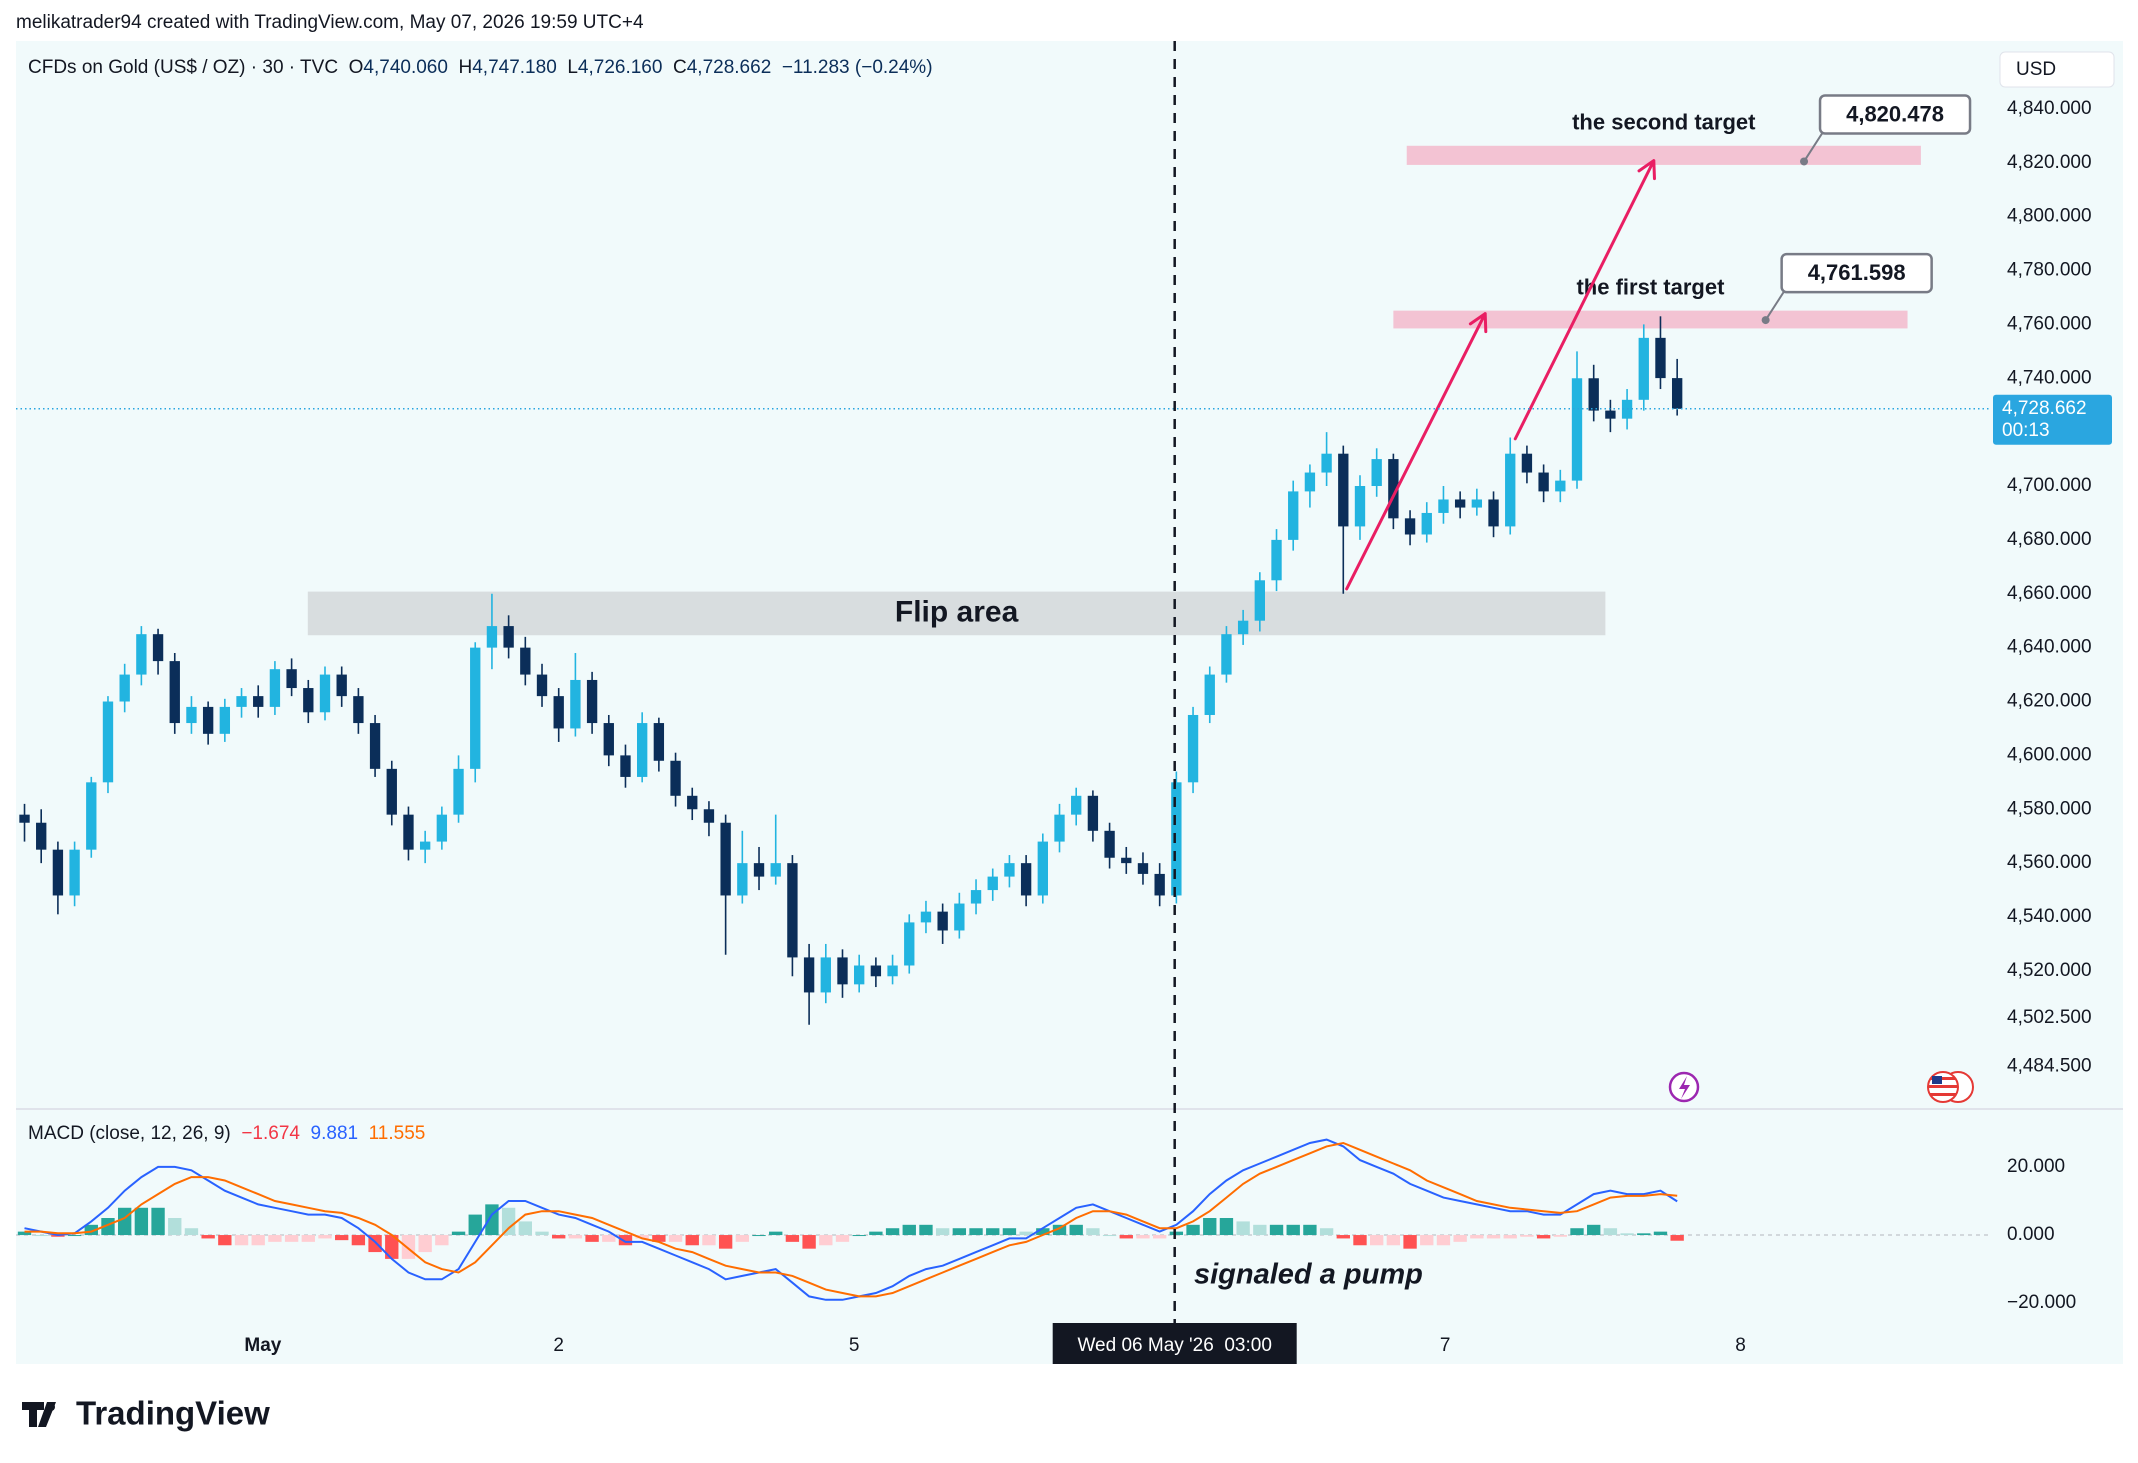 Image resolution: width=2138 pixels, height=1463 pixels. What do you see at coordinates (465, 67) in the screenshot?
I see `ohlc-key: H` at bounding box center [465, 67].